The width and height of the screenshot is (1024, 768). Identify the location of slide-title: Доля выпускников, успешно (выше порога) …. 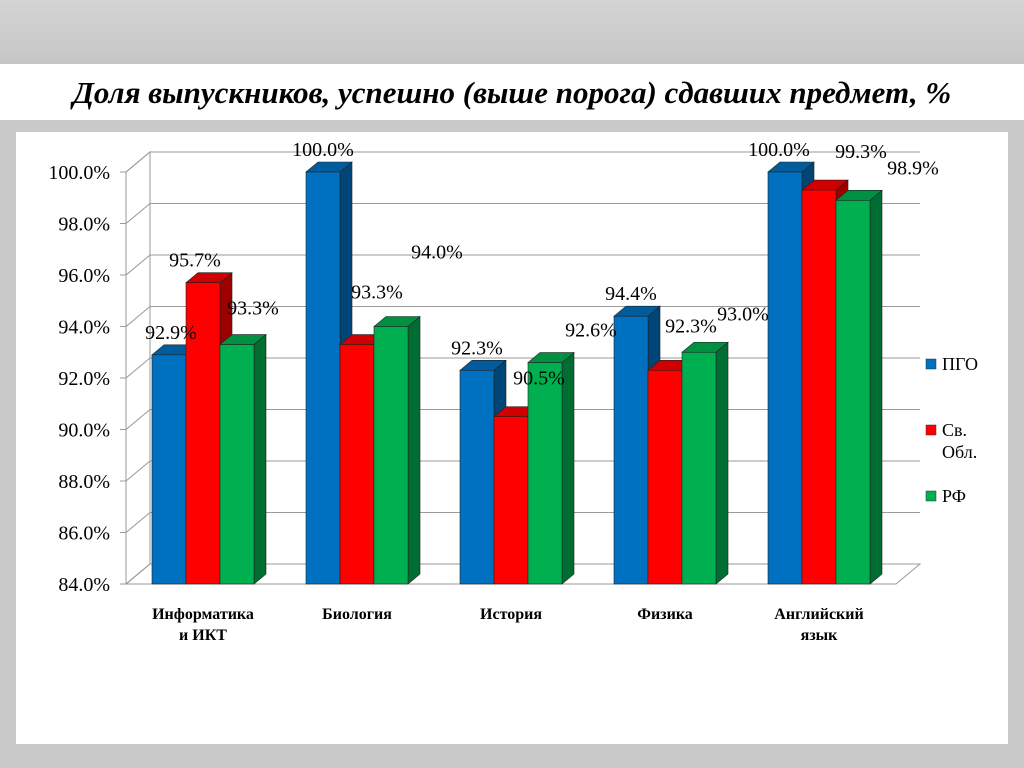
(512, 92).